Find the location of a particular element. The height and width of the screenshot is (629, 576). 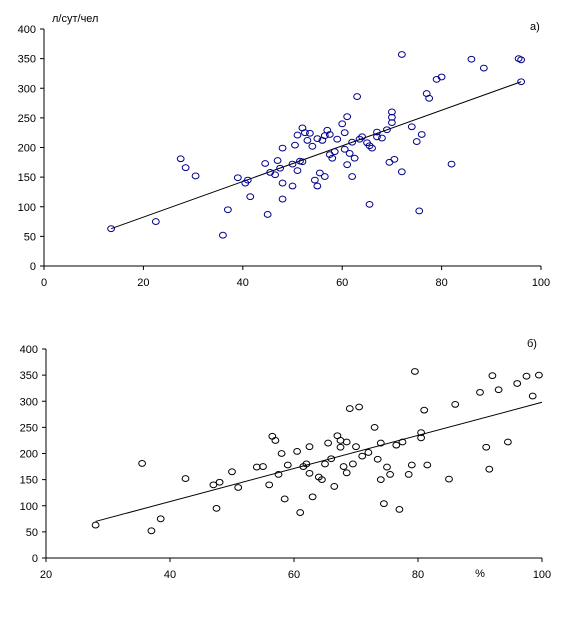

x-axis-label: % is located at coordinates (480, 574).